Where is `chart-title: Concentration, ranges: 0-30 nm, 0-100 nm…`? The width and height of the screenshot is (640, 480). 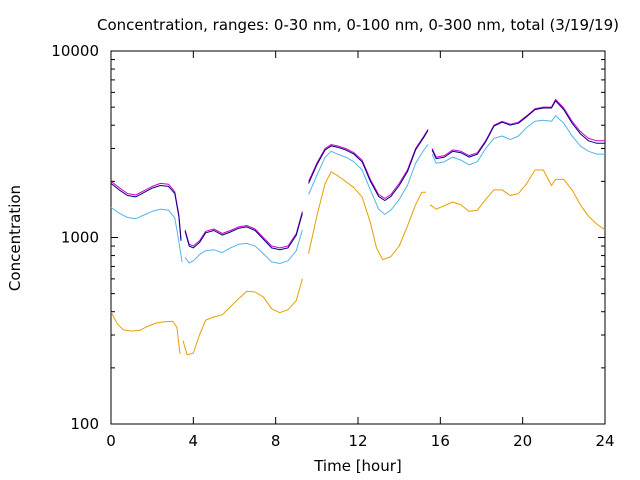
chart-title: Concentration, ranges: 0-30 nm, 0-100 nm… is located at coordinates (358, 25).